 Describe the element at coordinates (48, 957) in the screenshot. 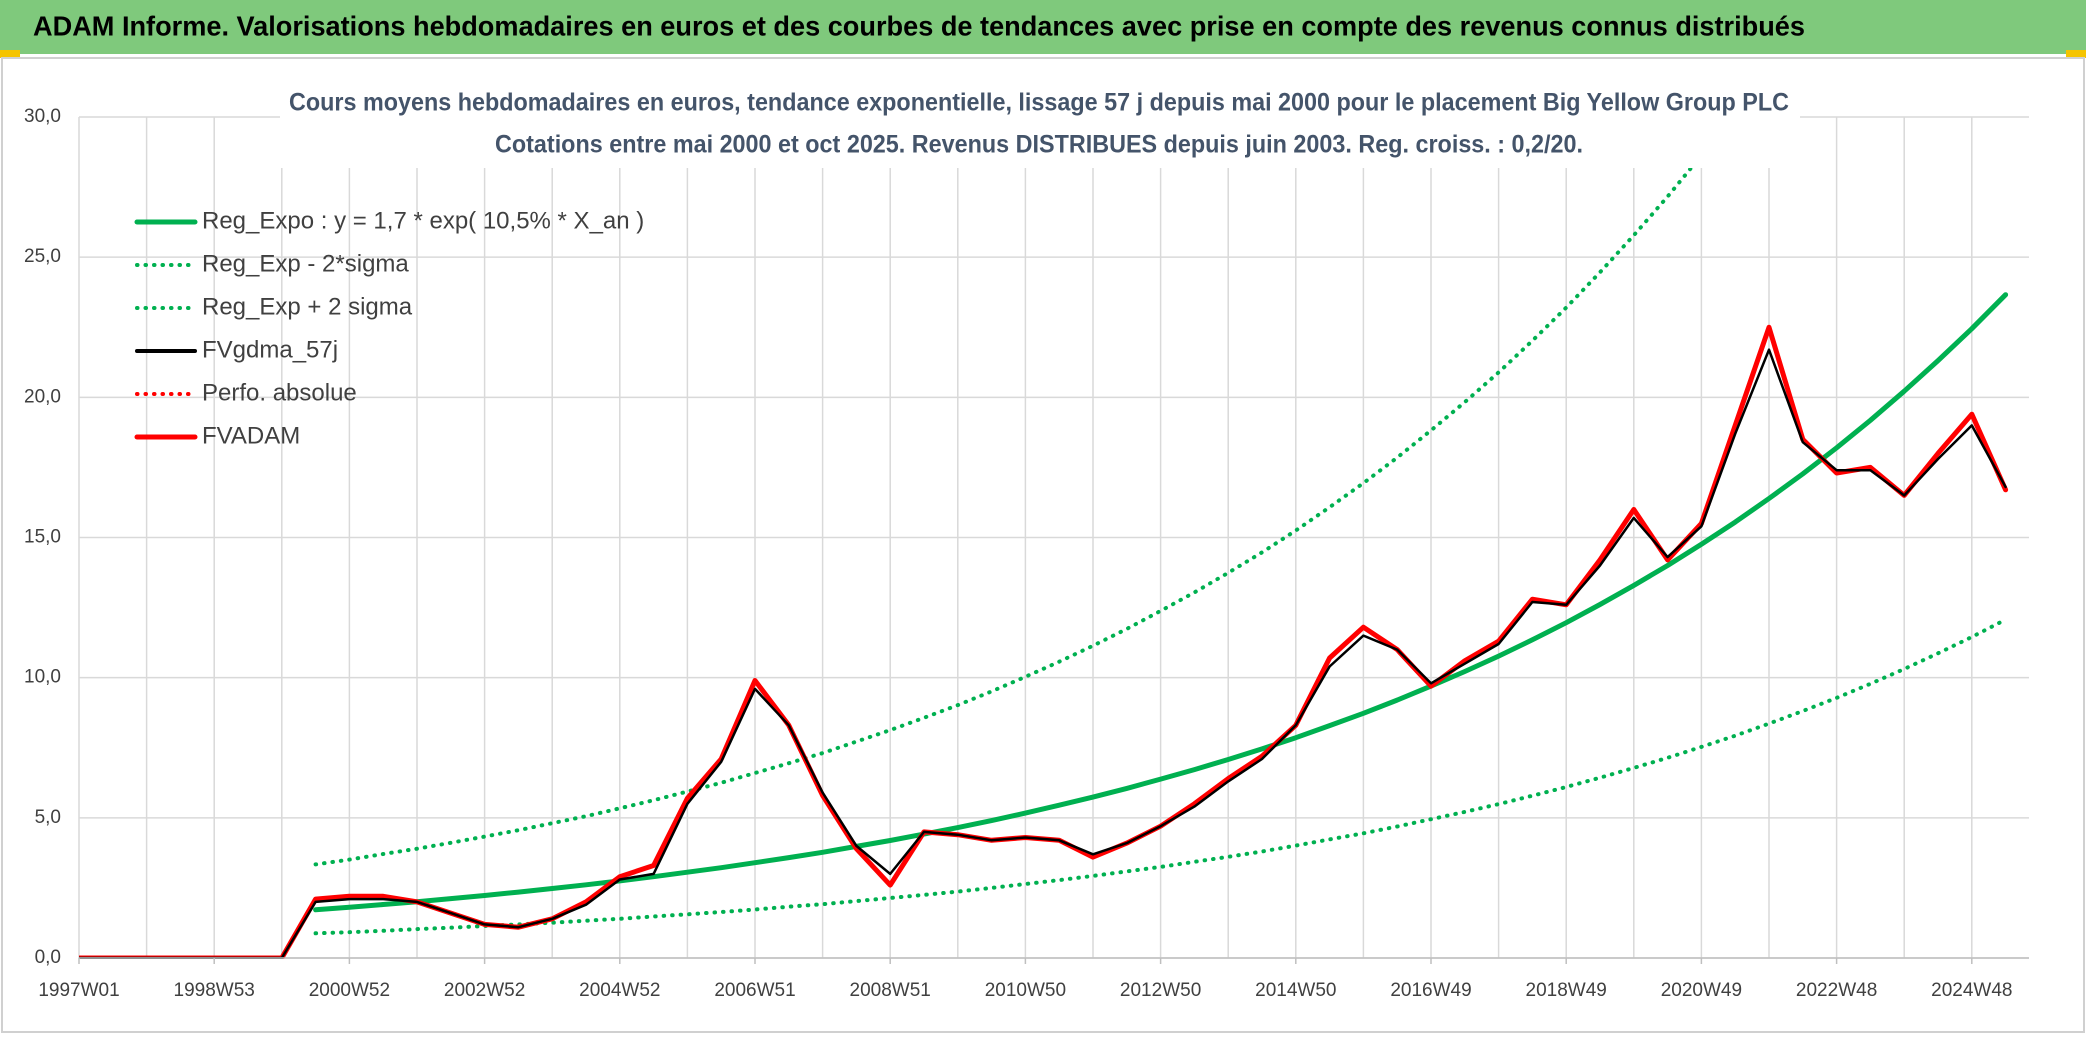

I see `y-tick-label: 0,0` at that location.